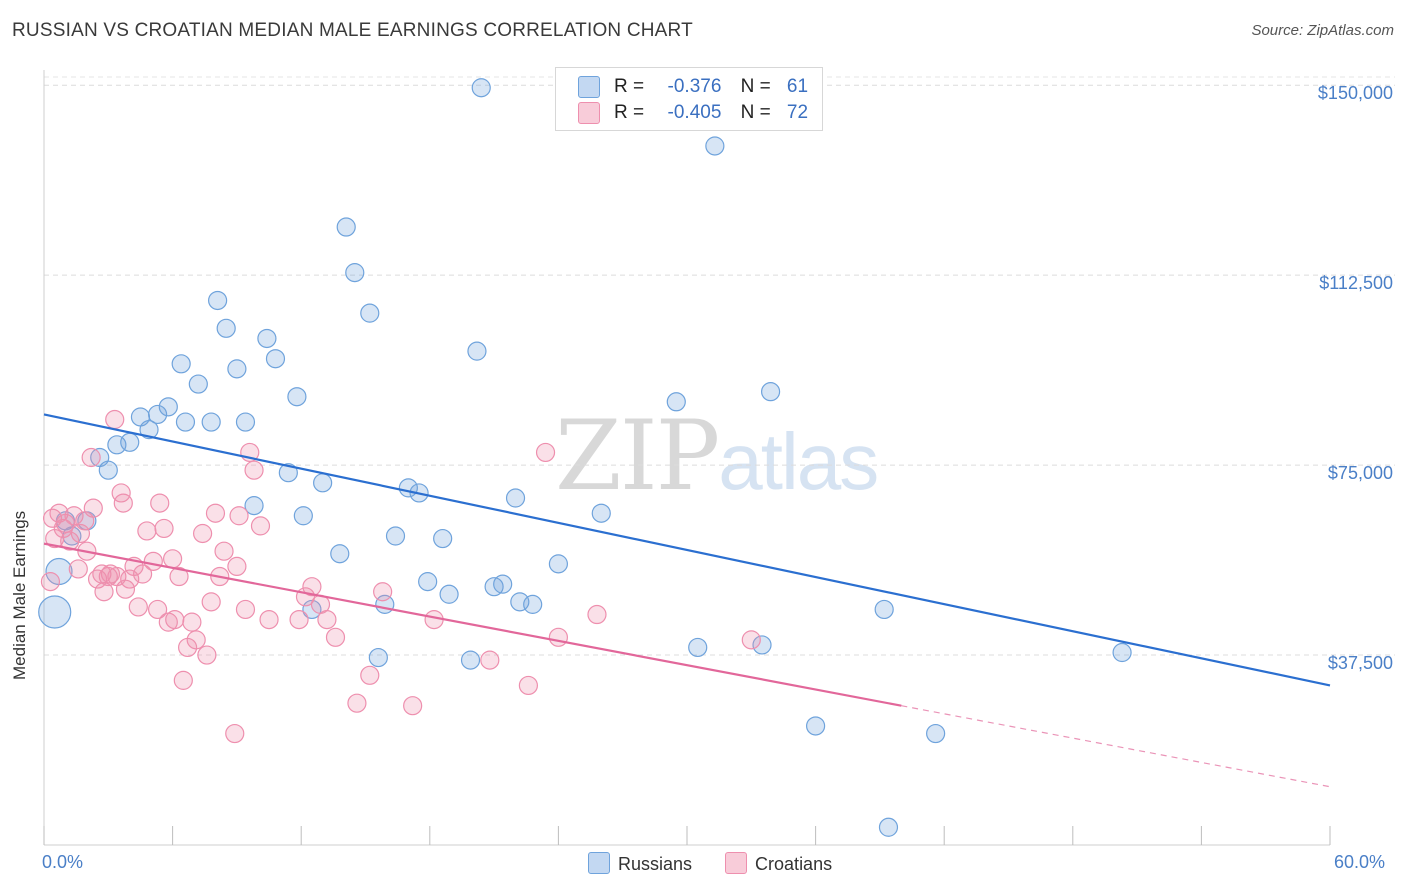 Image resolution: width=1406 pixels, height=892 pixels. Describe the element at coordinates (472, 624) in the screenshot. I see `croatians-trend-line` at that location.